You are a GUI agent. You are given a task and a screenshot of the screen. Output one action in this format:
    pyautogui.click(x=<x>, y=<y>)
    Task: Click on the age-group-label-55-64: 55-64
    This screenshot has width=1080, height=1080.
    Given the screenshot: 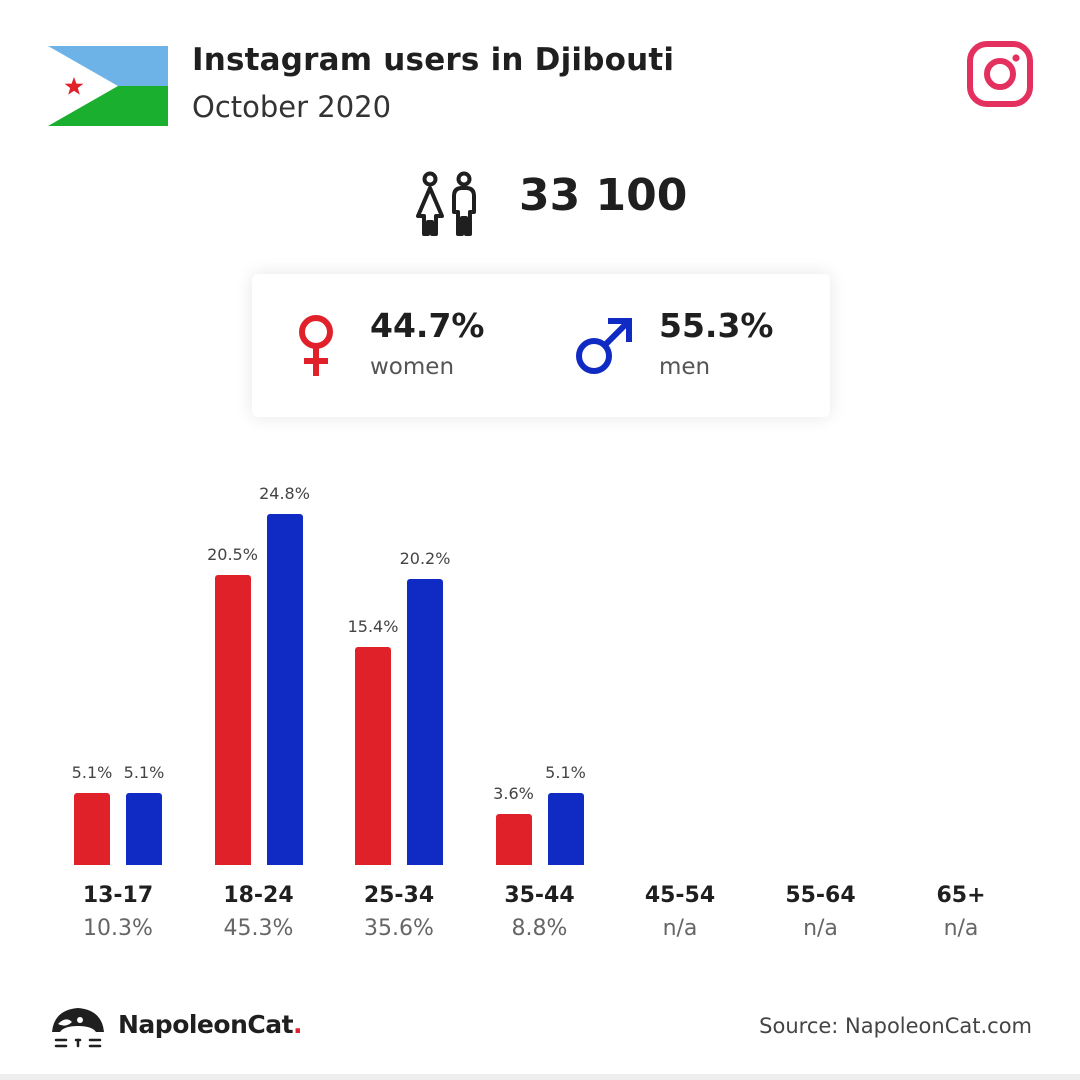 What is the action you would take?
    pyautogui.click(x=820, y=895)
    